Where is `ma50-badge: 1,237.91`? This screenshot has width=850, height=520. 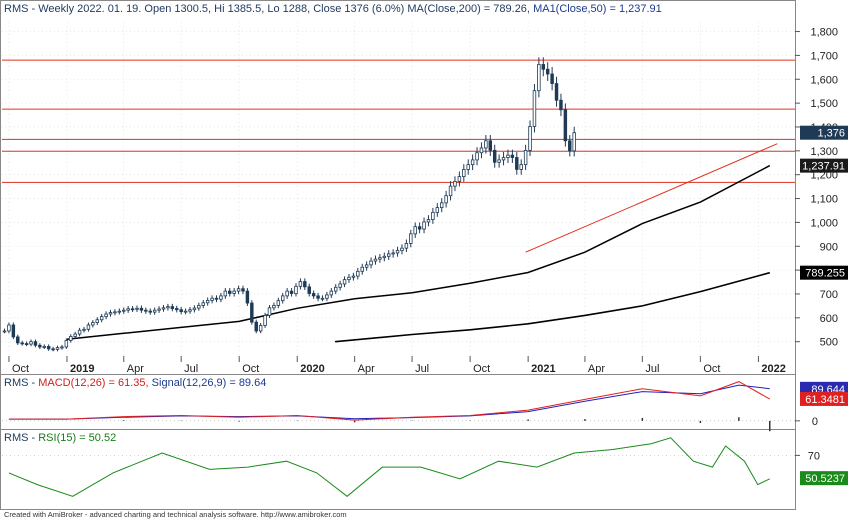 ma50-badge: 1,237.91 is located at coordinates (823, 167).